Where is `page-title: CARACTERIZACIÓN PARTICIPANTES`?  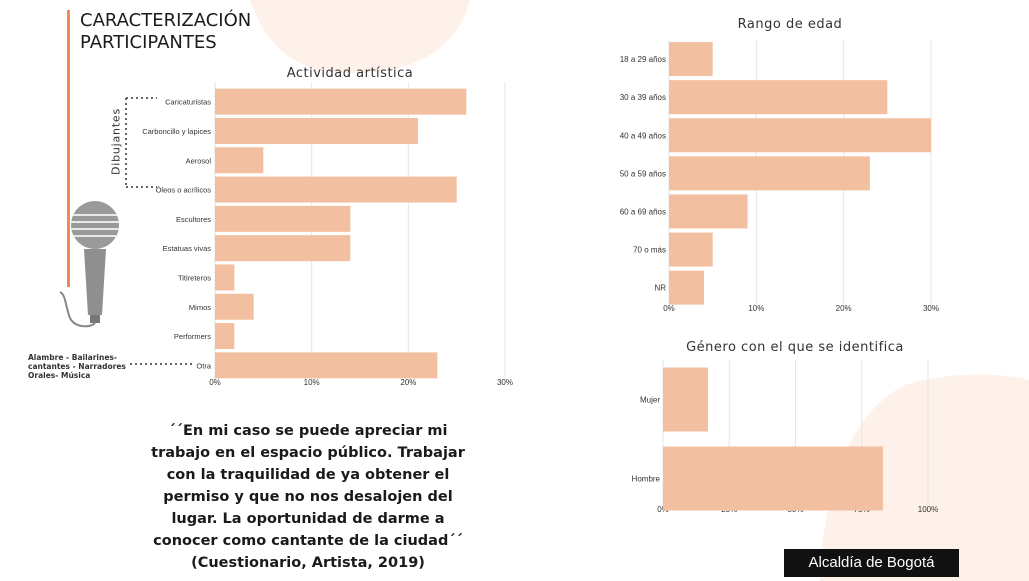
page-title: CARACTERIZACIÓN PARTICIPANTES is located at coordinates (166, 31).